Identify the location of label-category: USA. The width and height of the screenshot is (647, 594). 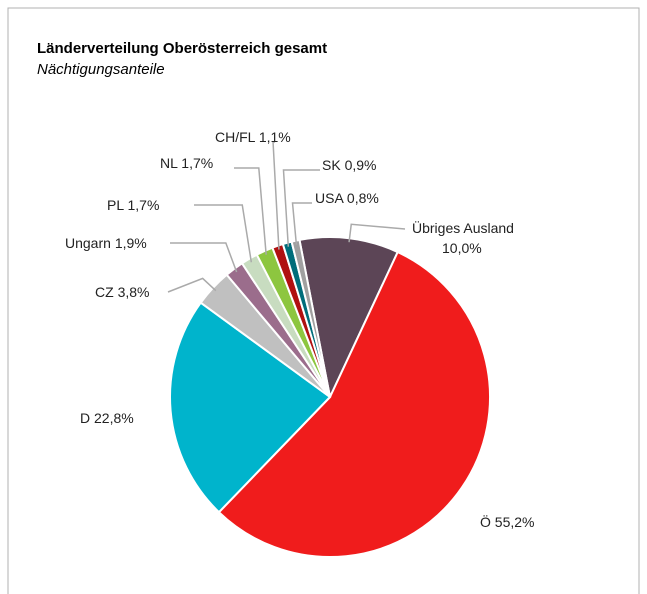
(329, 198).